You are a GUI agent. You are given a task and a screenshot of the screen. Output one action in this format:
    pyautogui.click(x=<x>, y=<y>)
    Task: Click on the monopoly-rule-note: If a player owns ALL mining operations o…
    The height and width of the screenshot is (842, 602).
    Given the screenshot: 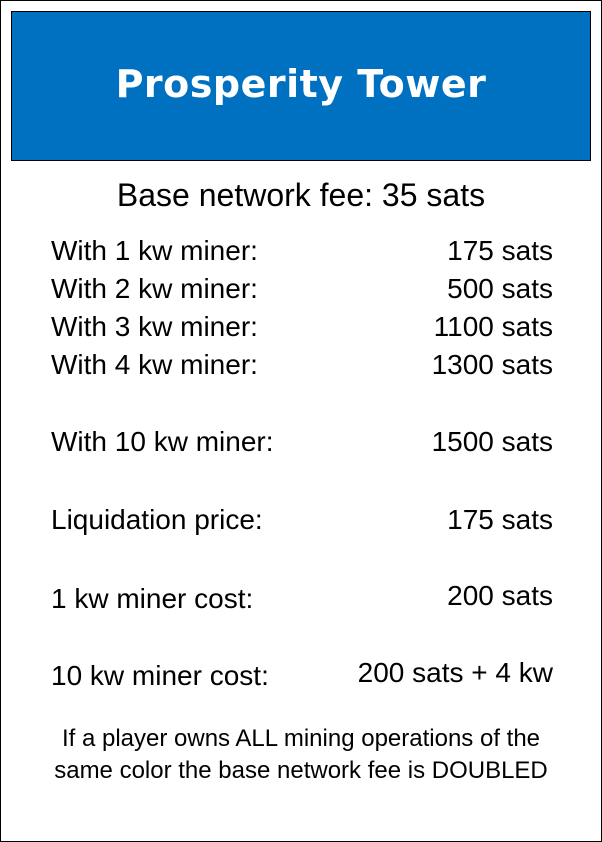 What is the action you would take?
    pyautogui.click(x=301, y=754)
    